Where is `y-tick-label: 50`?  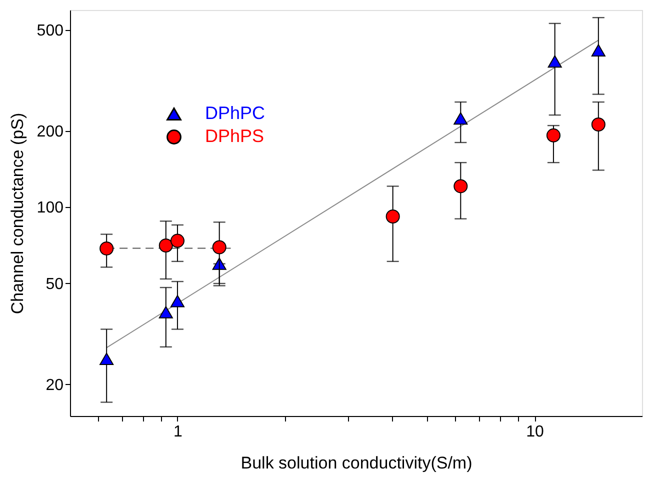
y-tick-label: 50 is located at coordinates (55, 284).